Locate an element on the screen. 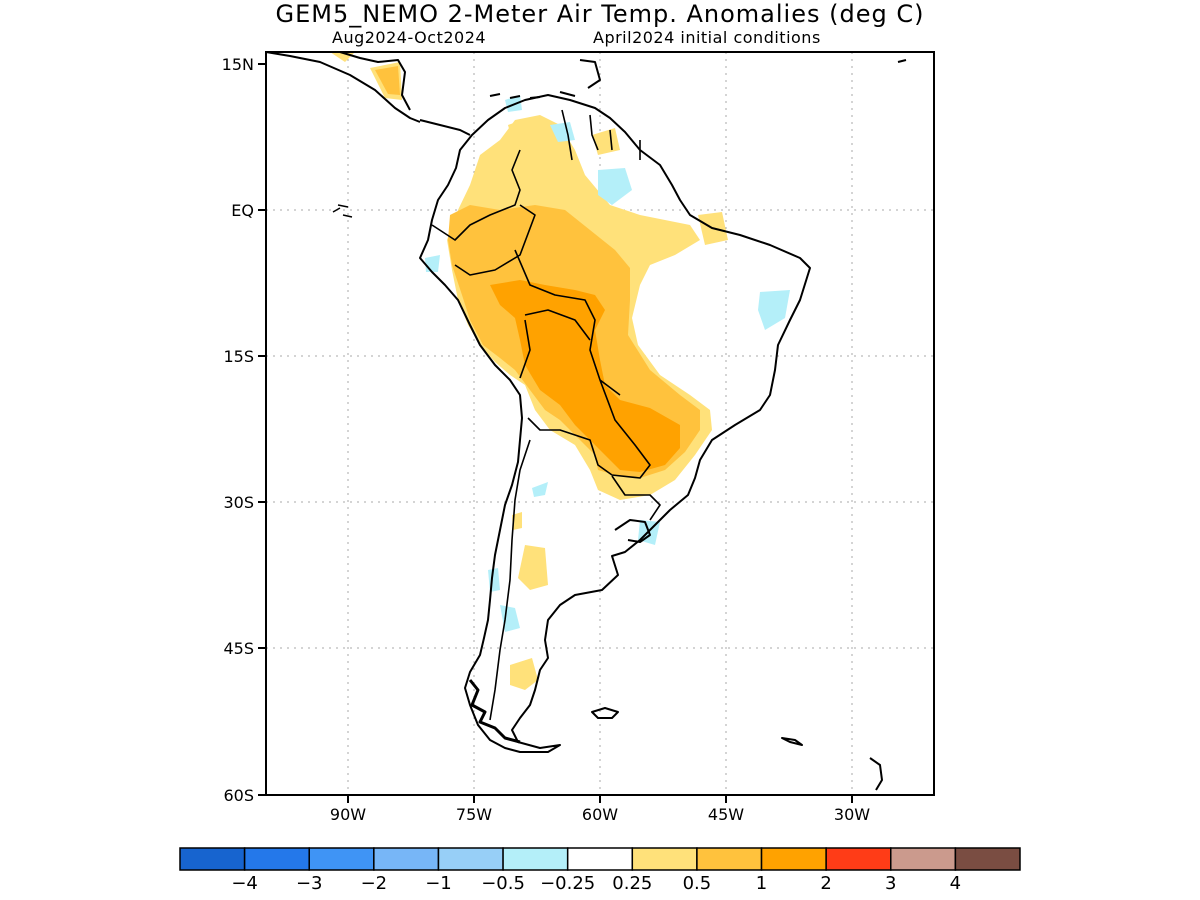  country-borders is located at coordinates (546, 415).